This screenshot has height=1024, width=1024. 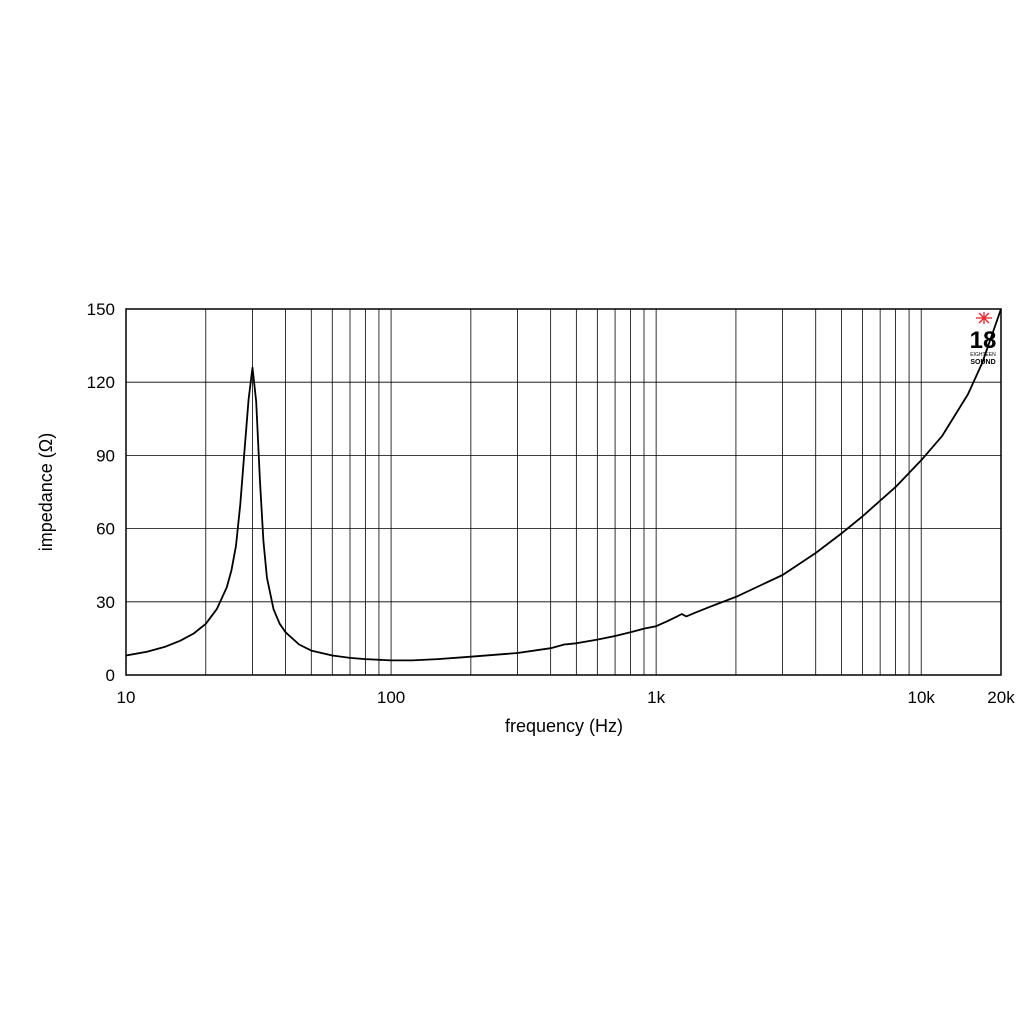 What do you see at coordinates (982, 362) in the screenshot?
I see `logo-line2: SOUND` at bounding box center [982, 362].